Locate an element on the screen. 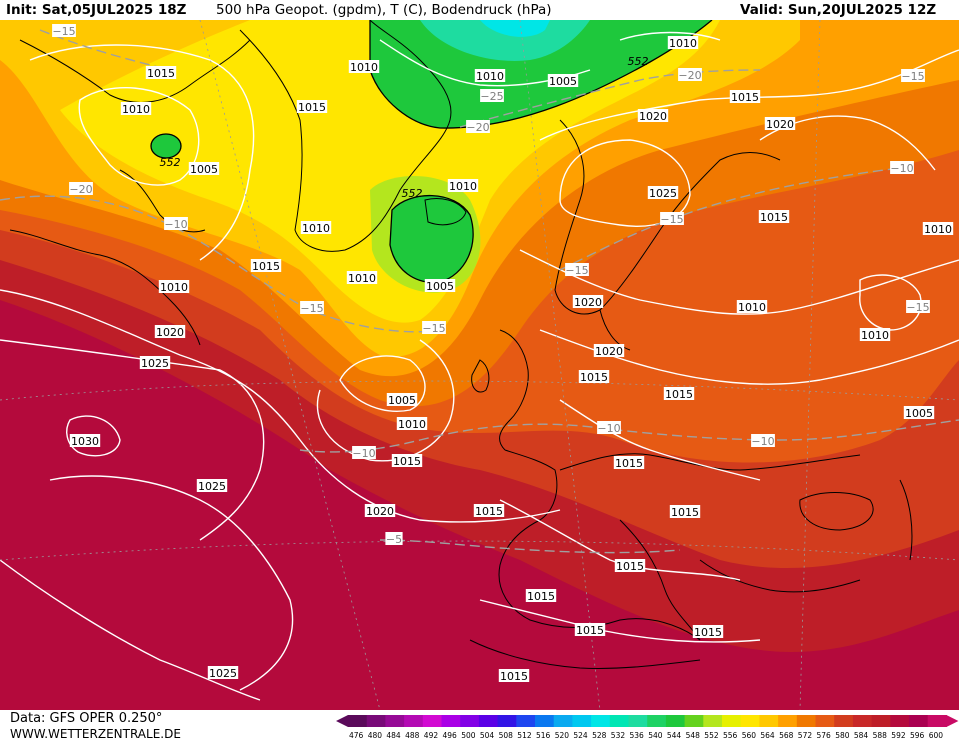  contour-552-center is located at coordinates (431, 238).